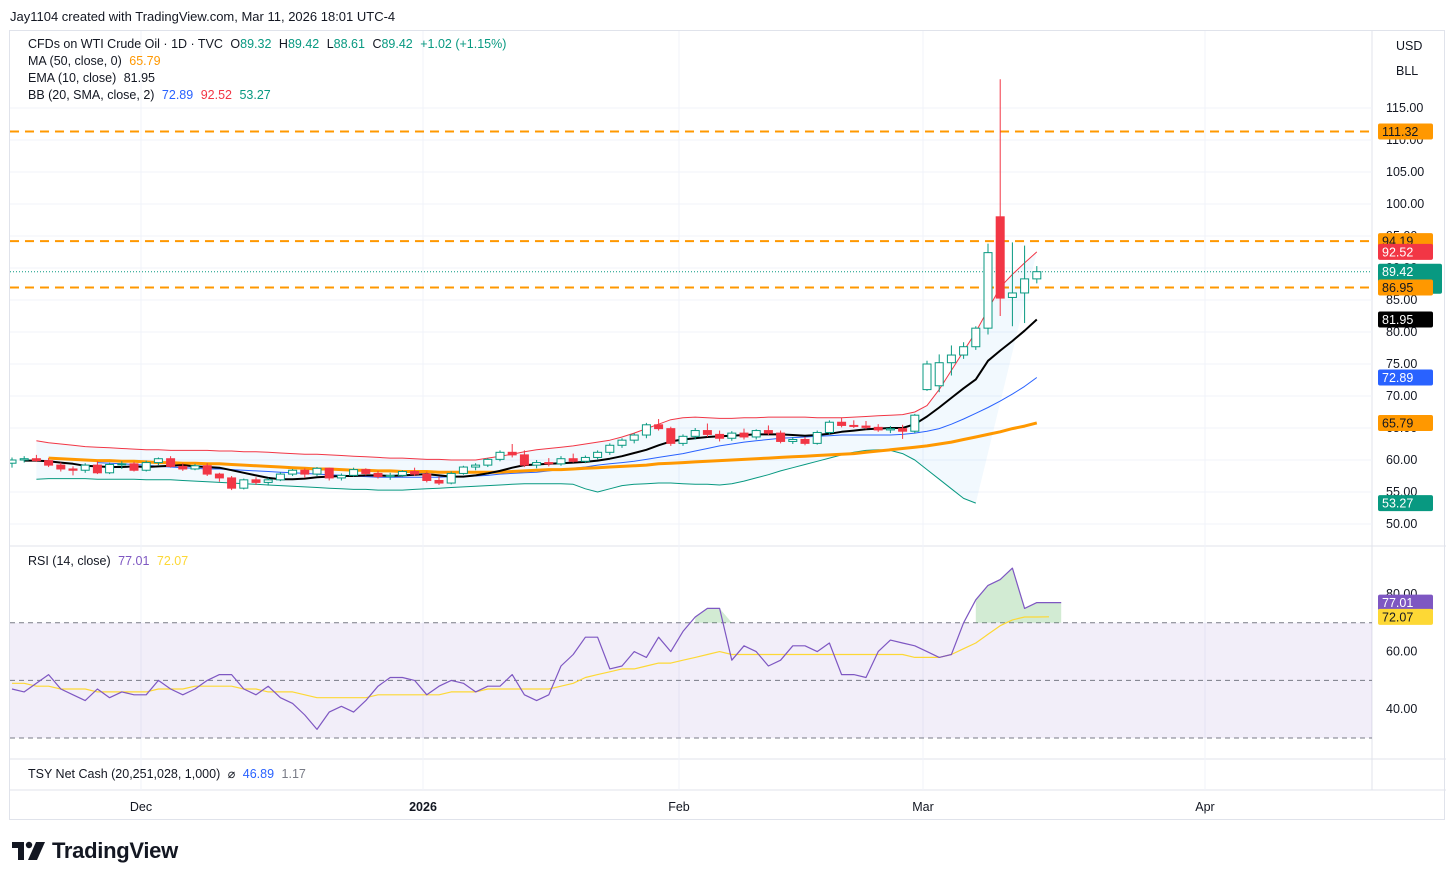 The width and height of the screenshot is (1456, 882). What do you see at coordinates (1401, 364) in the screenshot?
I see `price-axis-tick: 75.00` at bounding box center [1401, 364].